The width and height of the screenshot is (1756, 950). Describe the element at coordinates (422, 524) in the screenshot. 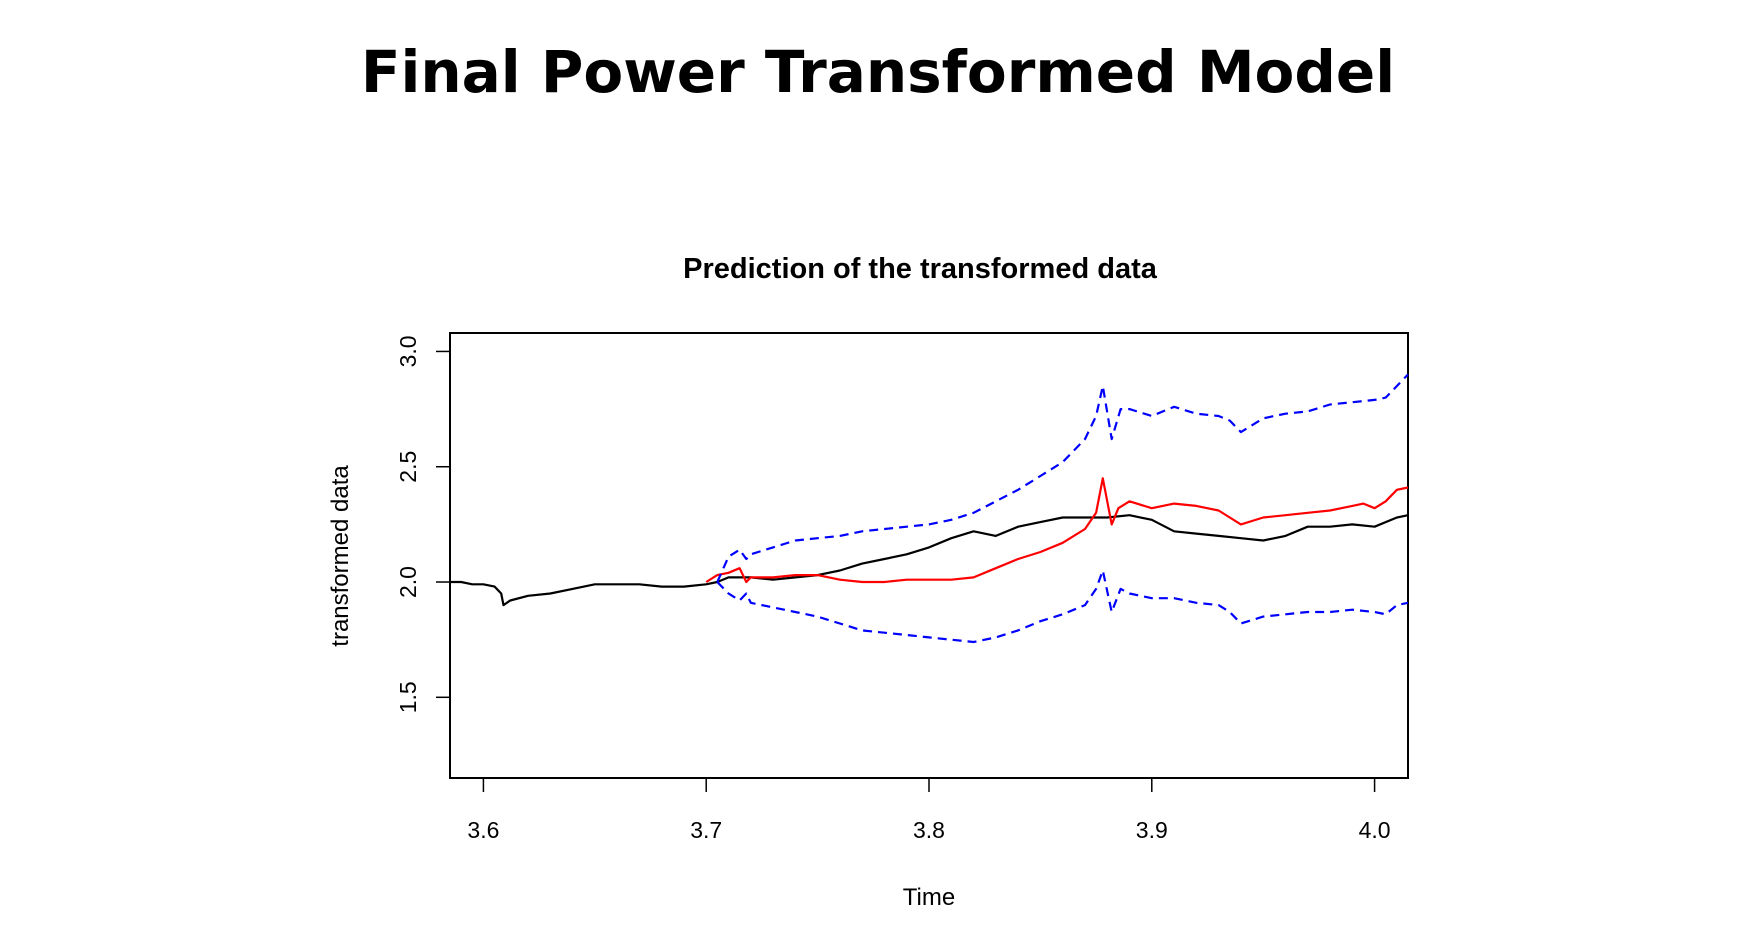

I see `y-axis: 1.5 2.0 2.5 3.0` at that location.